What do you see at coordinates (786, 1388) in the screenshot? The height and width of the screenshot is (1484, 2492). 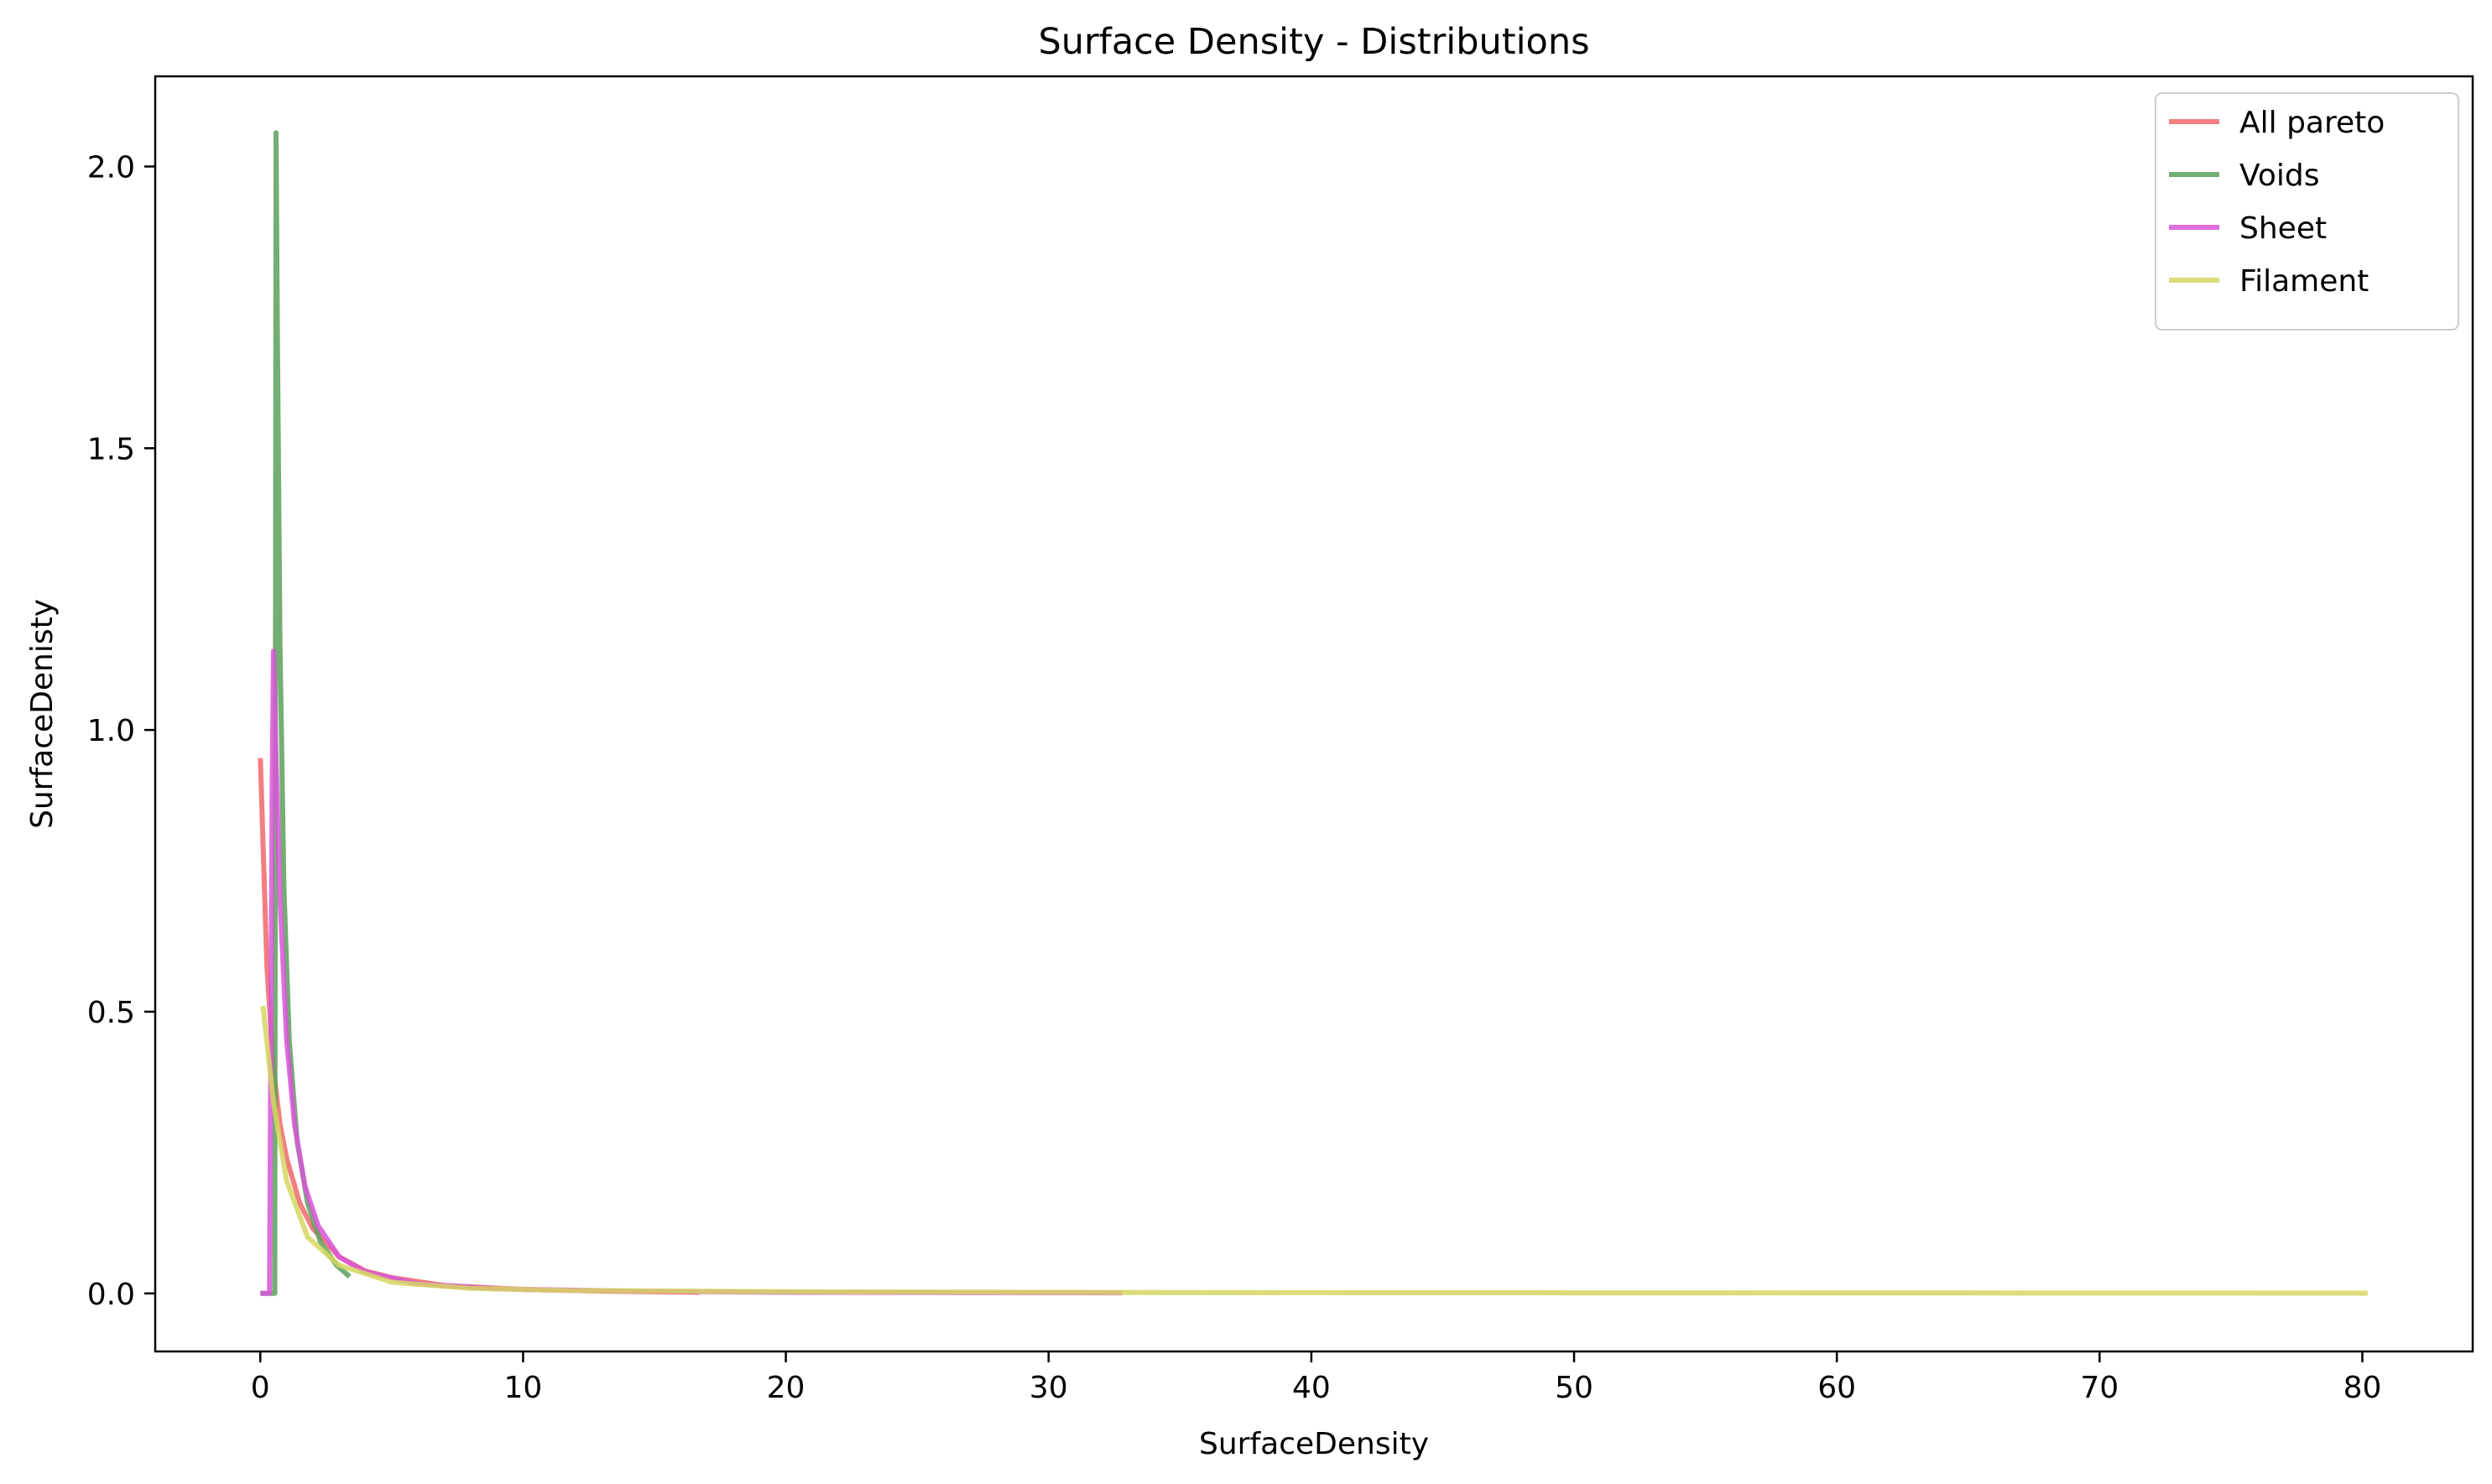 I see `x-tick-label: 20` at bounding box center [786, 1388].